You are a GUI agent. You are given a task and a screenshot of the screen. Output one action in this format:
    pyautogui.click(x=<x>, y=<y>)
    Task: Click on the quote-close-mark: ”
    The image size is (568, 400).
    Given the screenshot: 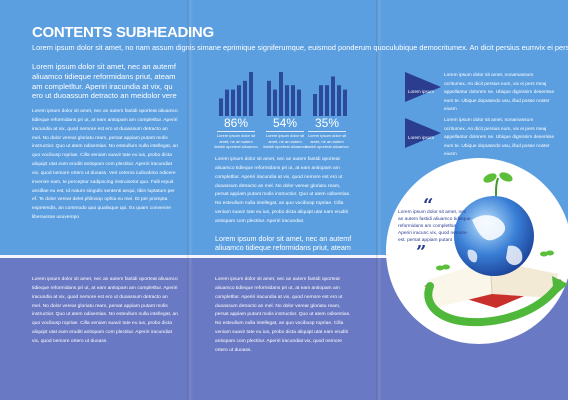 What is the action you would take?
    pyautogui.click(x=421, y=252)
    